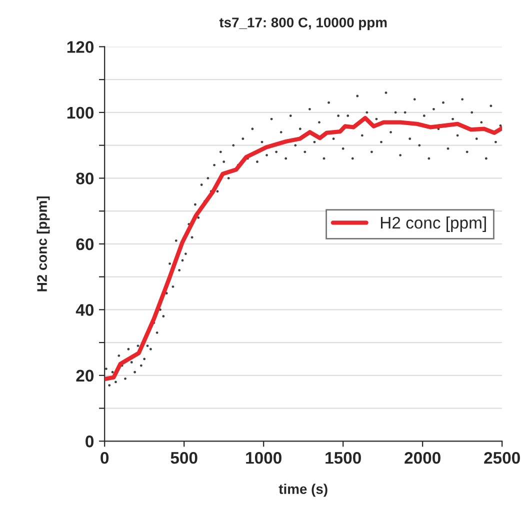 The image size is (523, 519). What do you see at coordinates (85, 310) in the screenshot?
I see `y-tick-label: 40` at bounding box center [85, 310].